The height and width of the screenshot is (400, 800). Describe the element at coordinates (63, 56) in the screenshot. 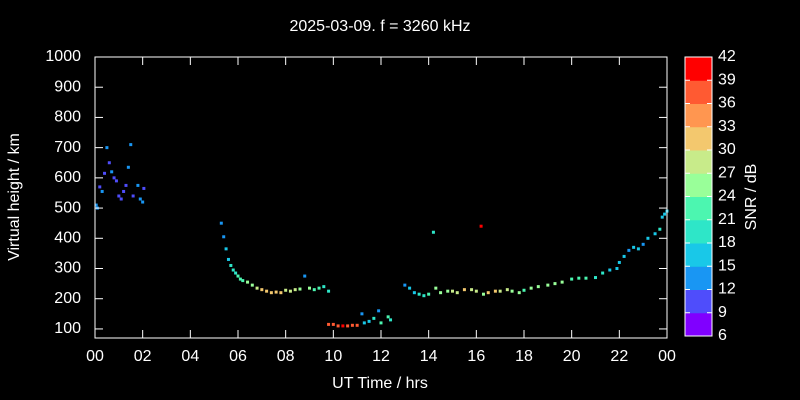

I see `y-tick-label: 1000` at that location.